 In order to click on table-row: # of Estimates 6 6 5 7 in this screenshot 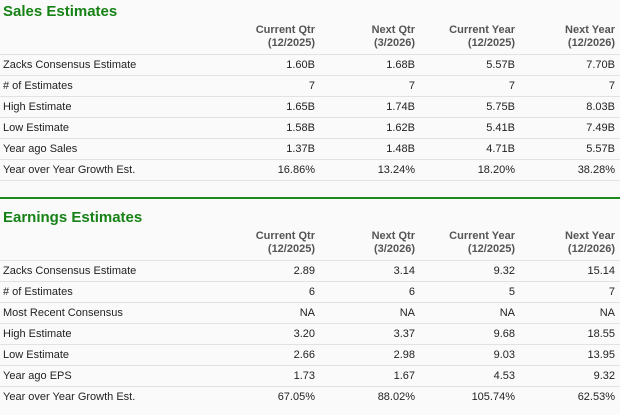, I will do `click(310, 292)`.